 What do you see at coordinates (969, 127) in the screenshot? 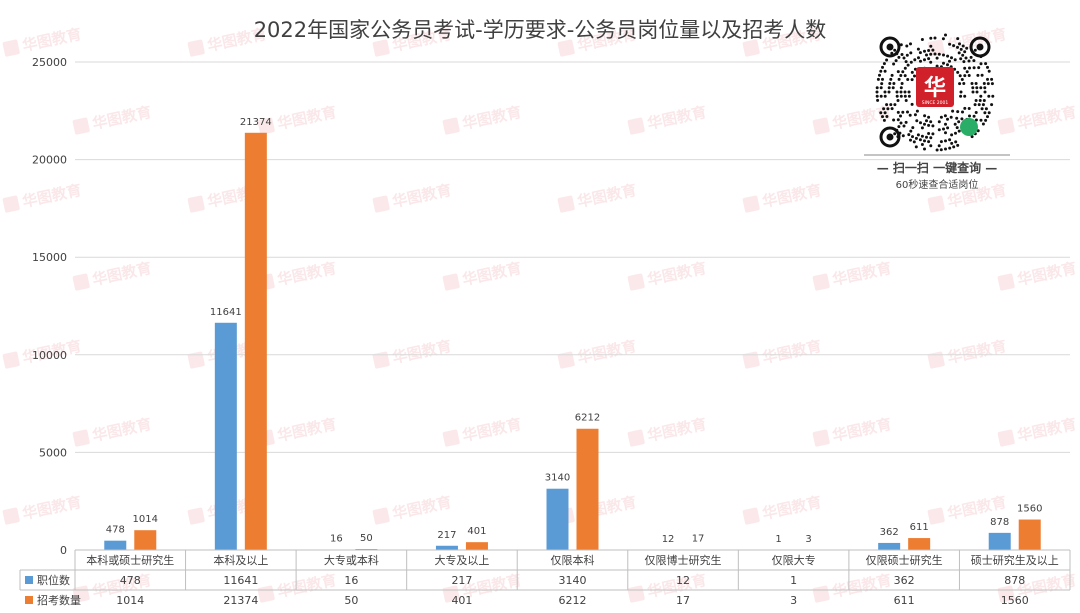
I see `wechat-mini-icon` at bounding box center [969, 127].